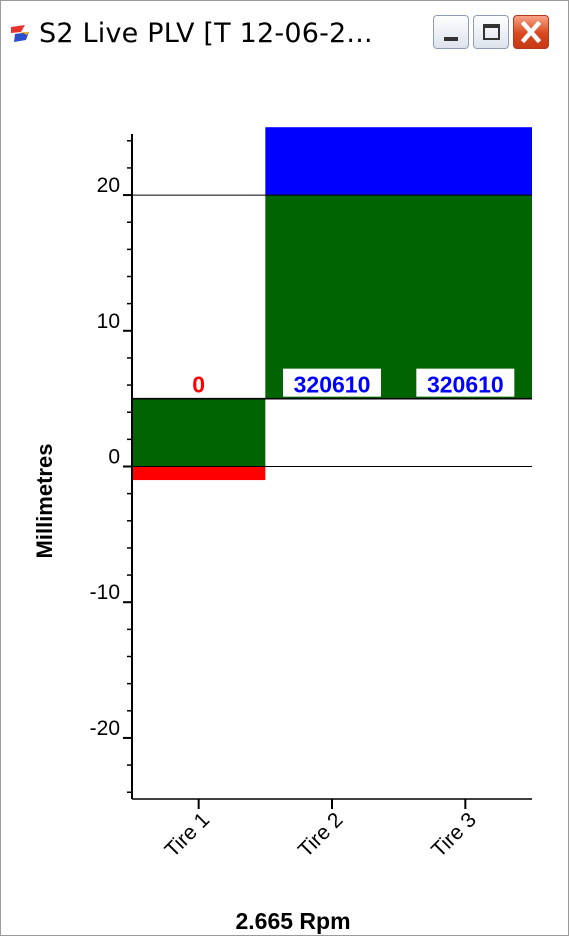  What do you see at coordinates (108, 321) in the screenshot?
I see `y-tick-label: 10` at bounding box center [108, 321].